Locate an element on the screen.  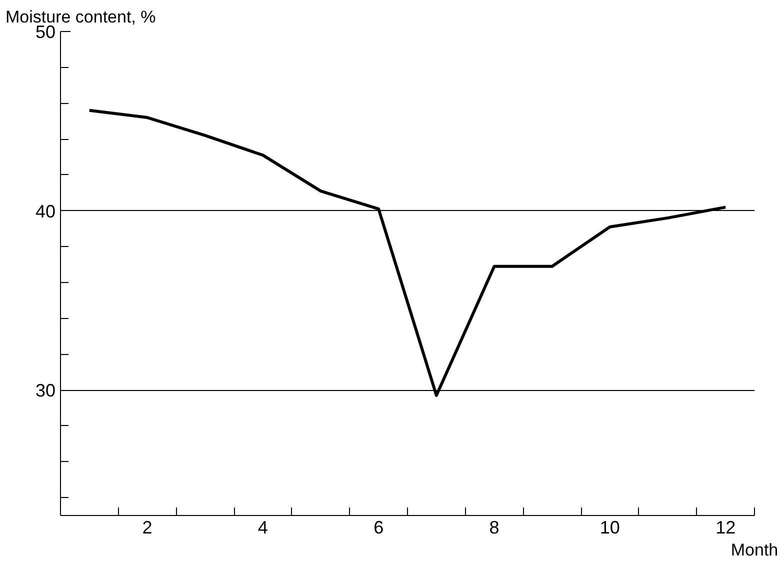
x-tick-label: 8 is located at coordinates (494, 528).